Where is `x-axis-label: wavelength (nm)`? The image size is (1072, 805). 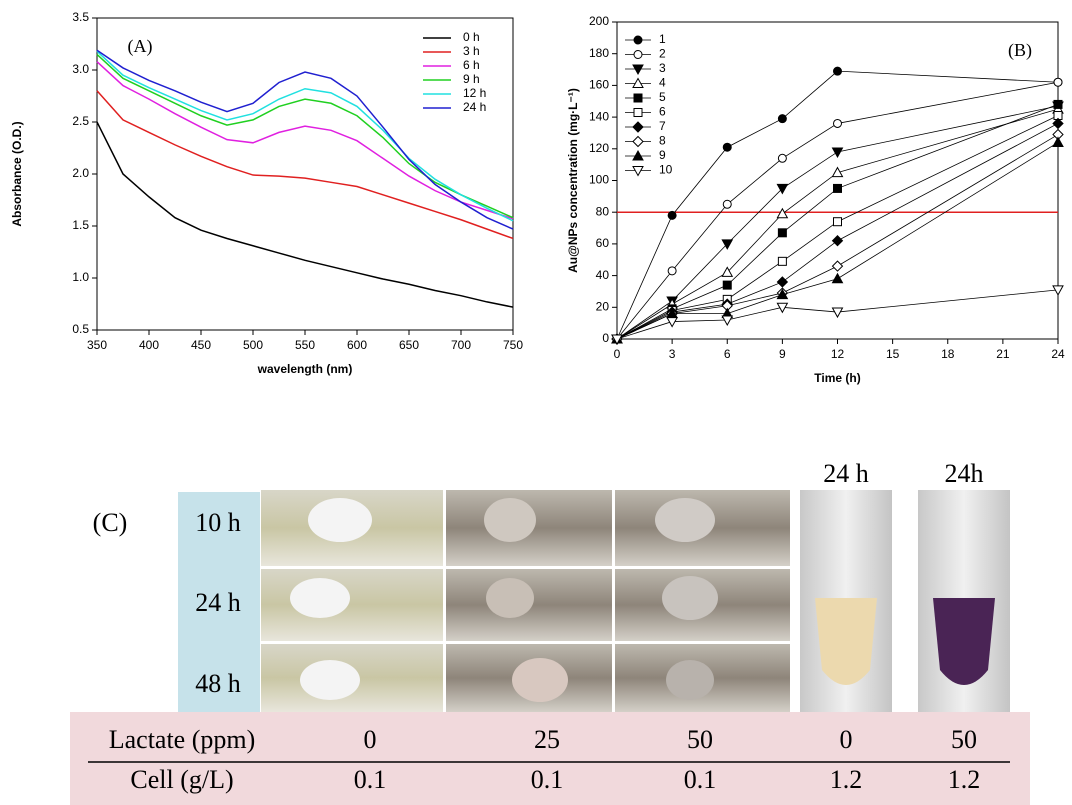 x-axis-label: wavelength (nm) is located at coordinates (305, 369).